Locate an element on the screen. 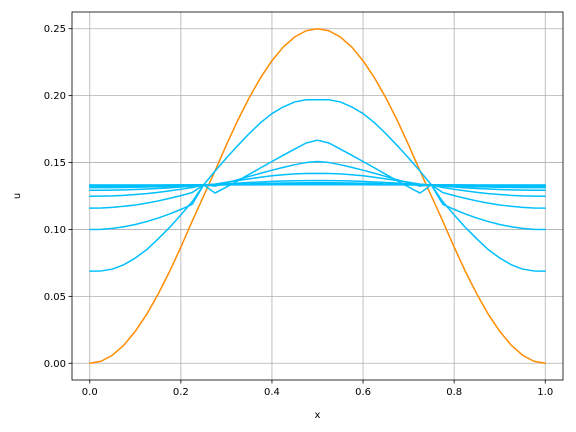 Image resolution: width=576 pixels, height=432 pixels. y-tick-label: 0.00 is located at coordinates (55, 364).